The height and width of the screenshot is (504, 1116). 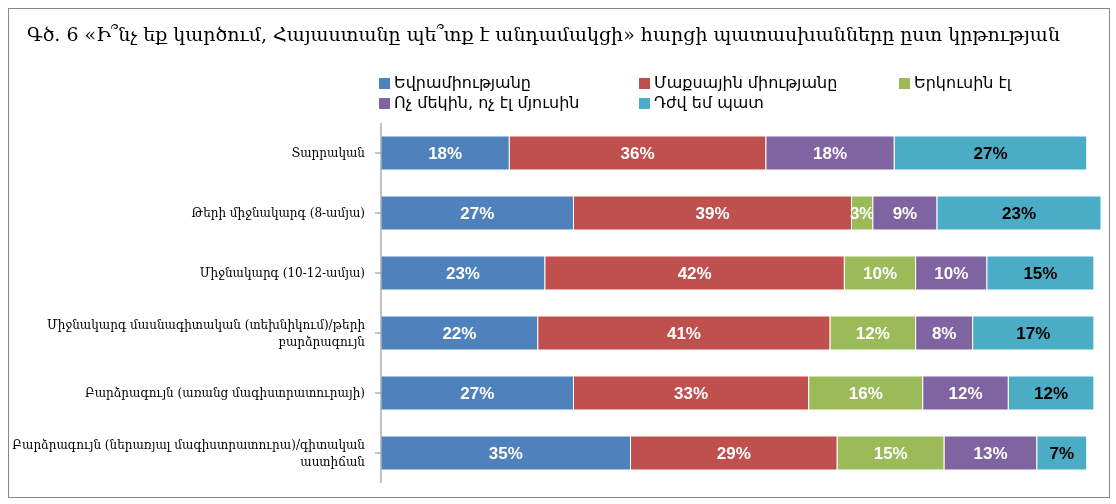 I want to click on y-tick-label: Բարձրագույն (ներառյալ մագիստրատուրա)/գիտական աստիճան, so click(x=189, y=452).